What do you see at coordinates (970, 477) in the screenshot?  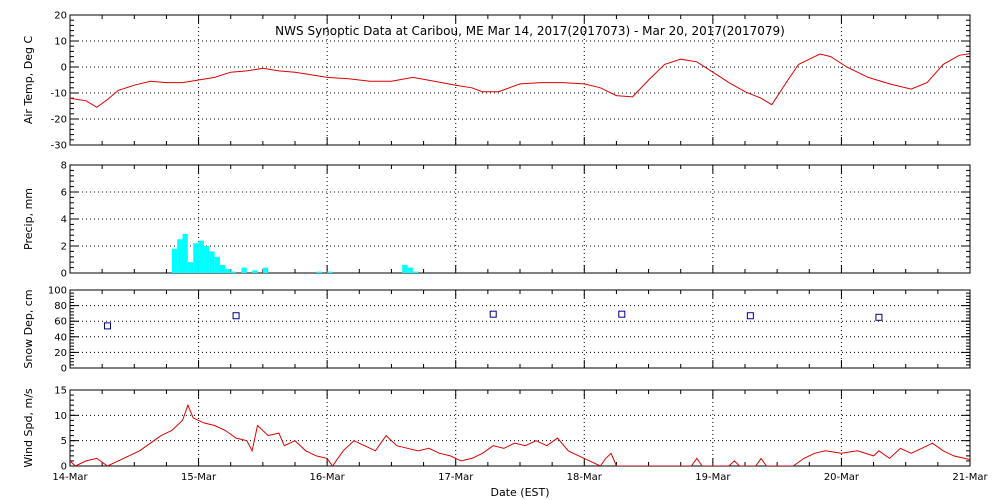 I see `x-tick-label: 21-Mar` at bounding box center [970, 477].